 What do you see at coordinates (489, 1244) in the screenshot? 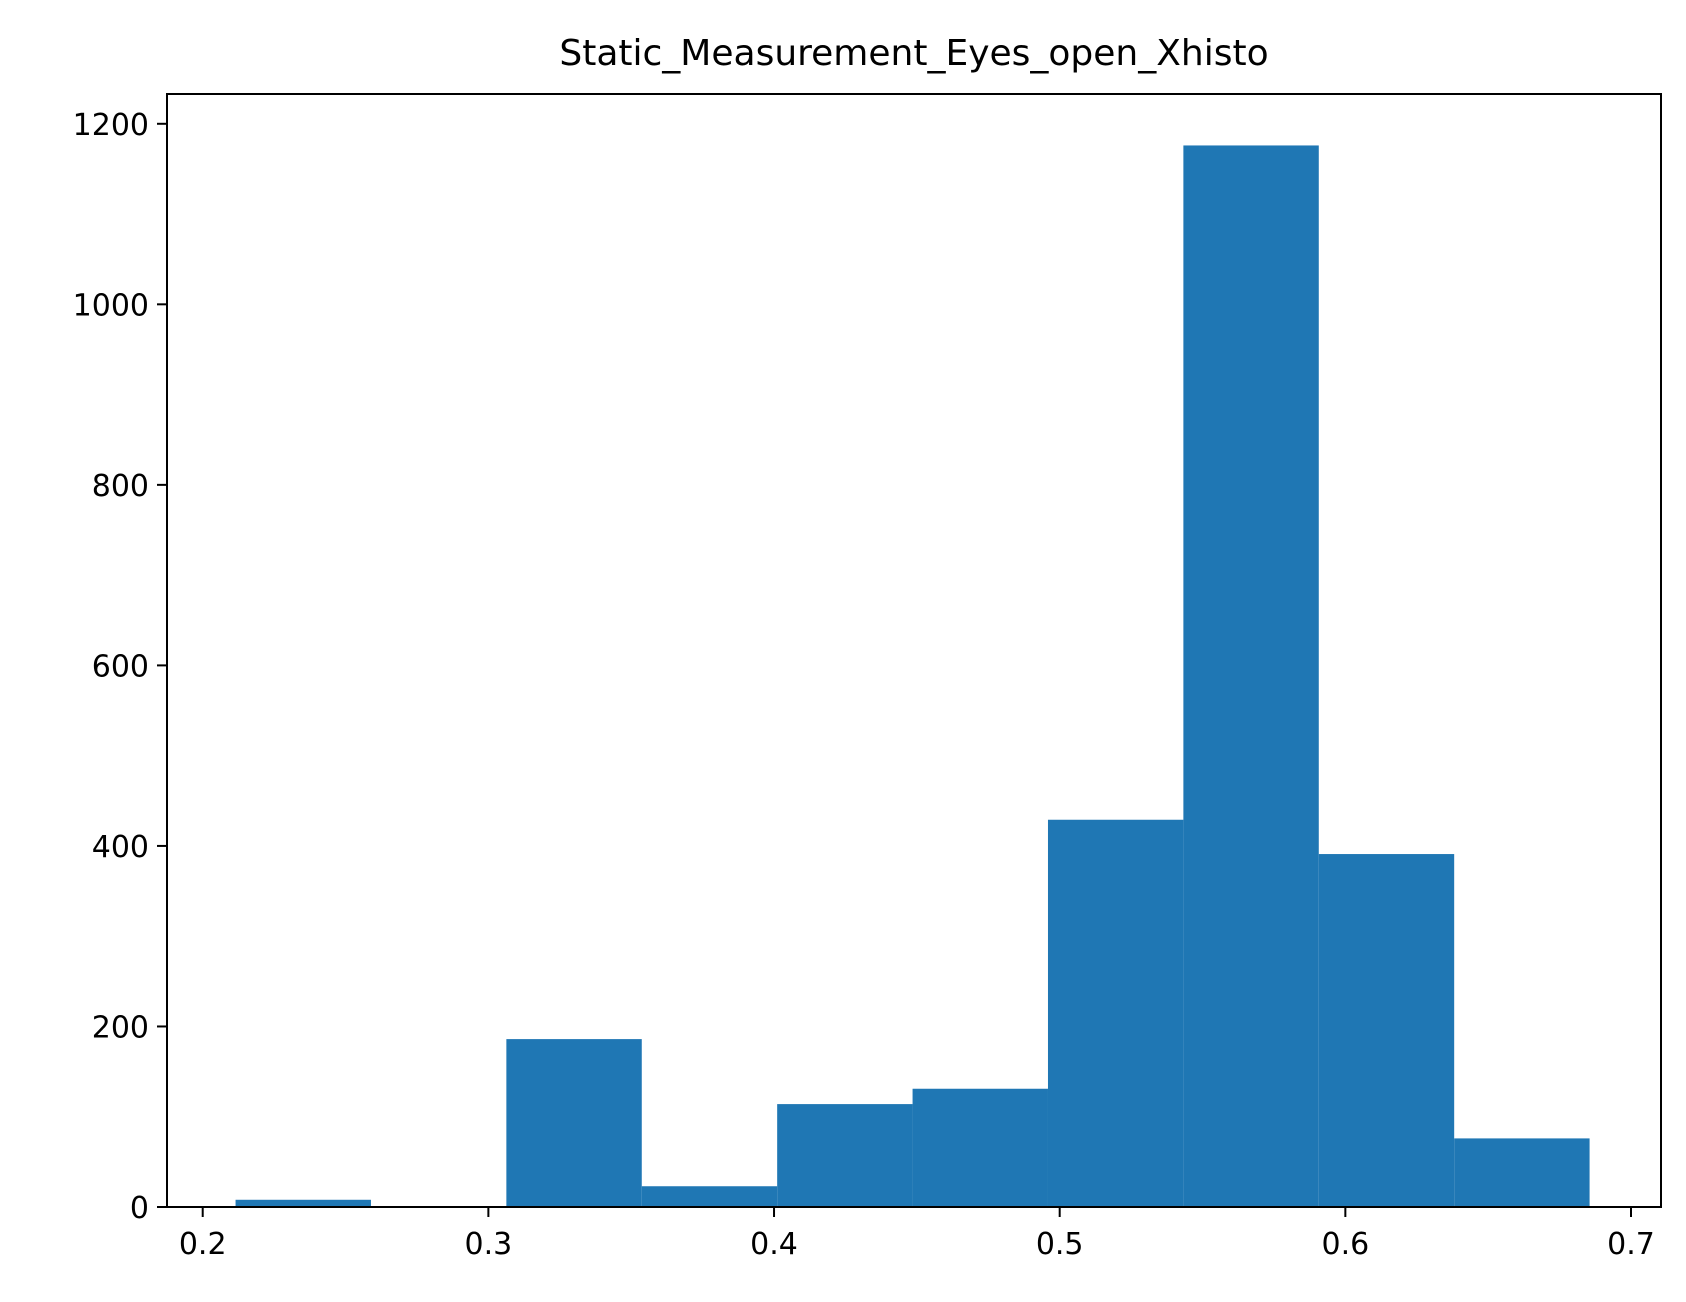
I see `x-tick-label: 0.3` at bounding box center [489, 1244].